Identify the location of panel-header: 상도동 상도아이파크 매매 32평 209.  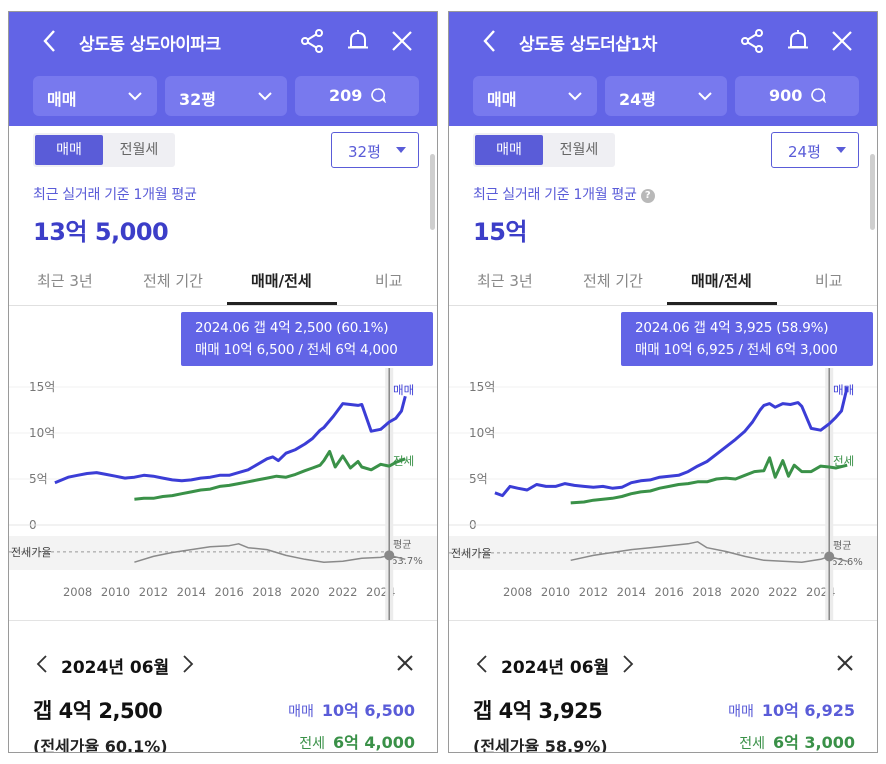
(223, 69).